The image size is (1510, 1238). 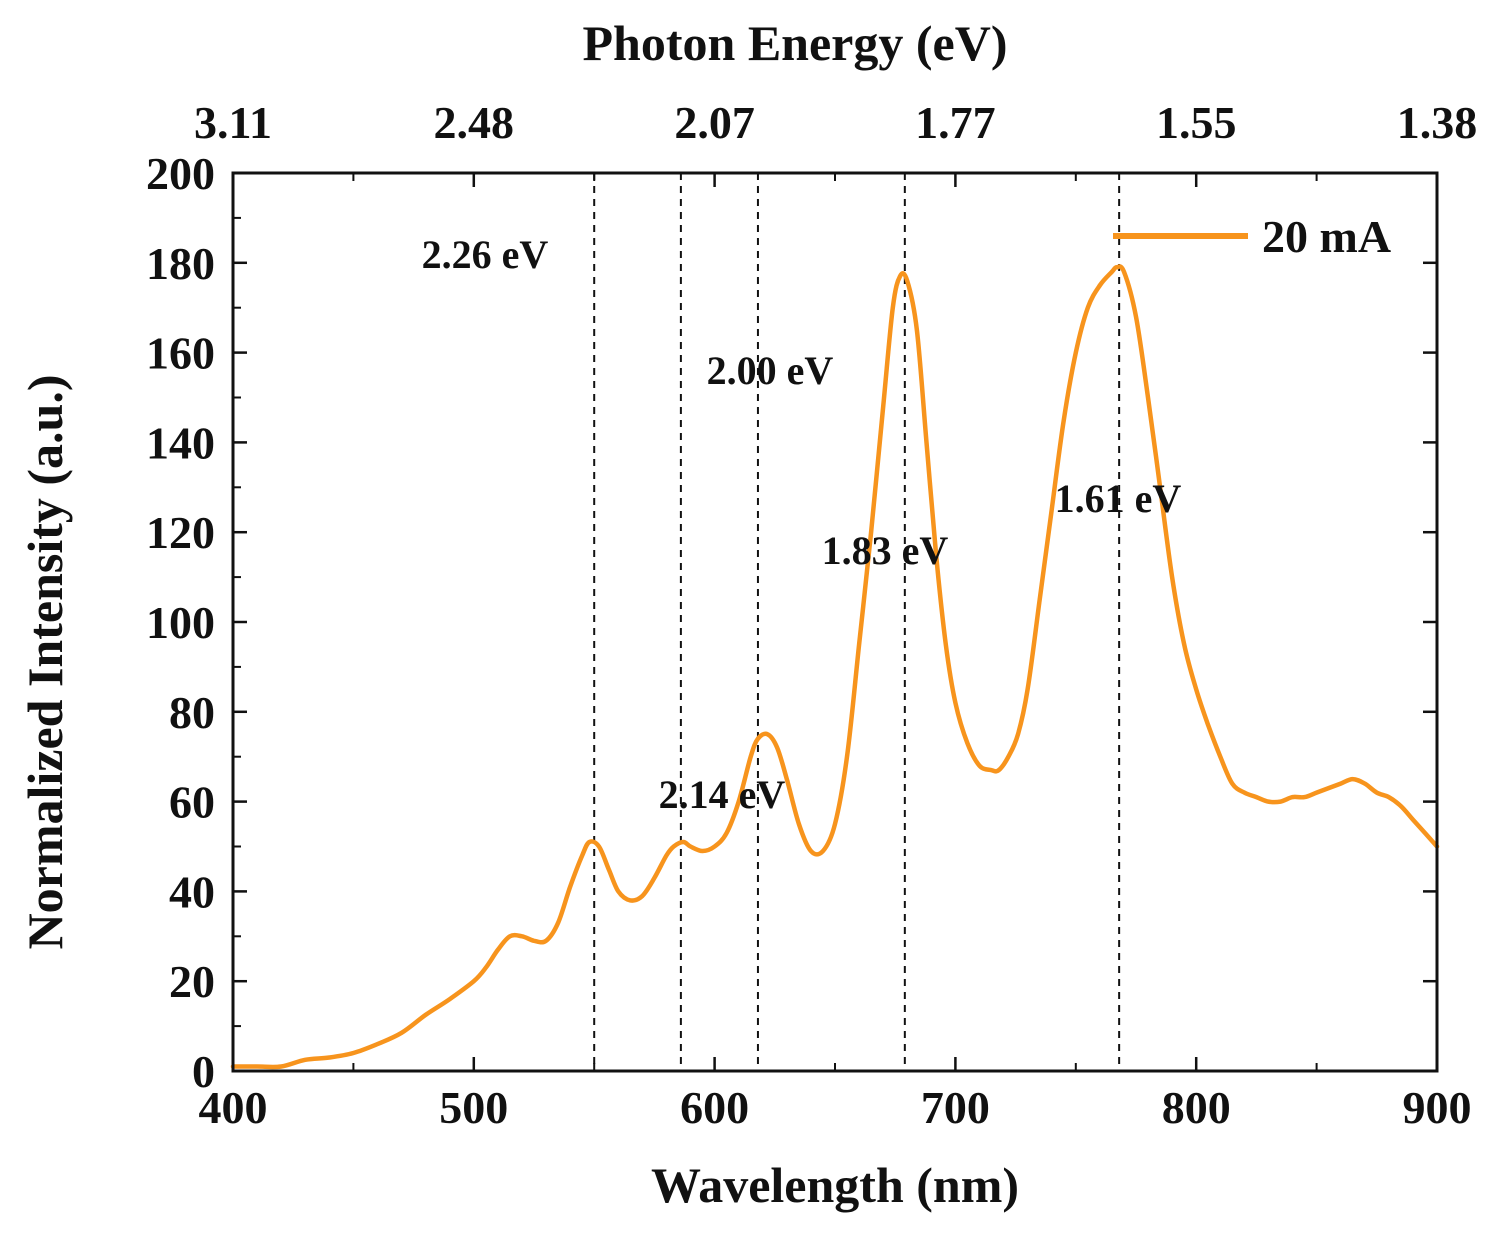 I want to click on peak-label: 2.00 eV, so click(x=770, y=370).